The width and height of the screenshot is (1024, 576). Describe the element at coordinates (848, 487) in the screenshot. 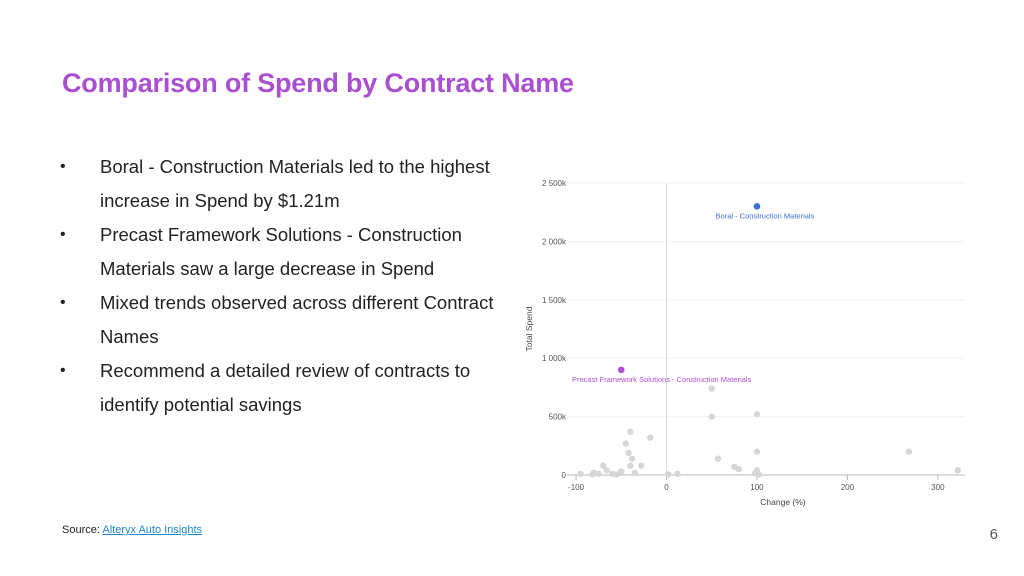

I see `x-tick-label: 200` at that location.